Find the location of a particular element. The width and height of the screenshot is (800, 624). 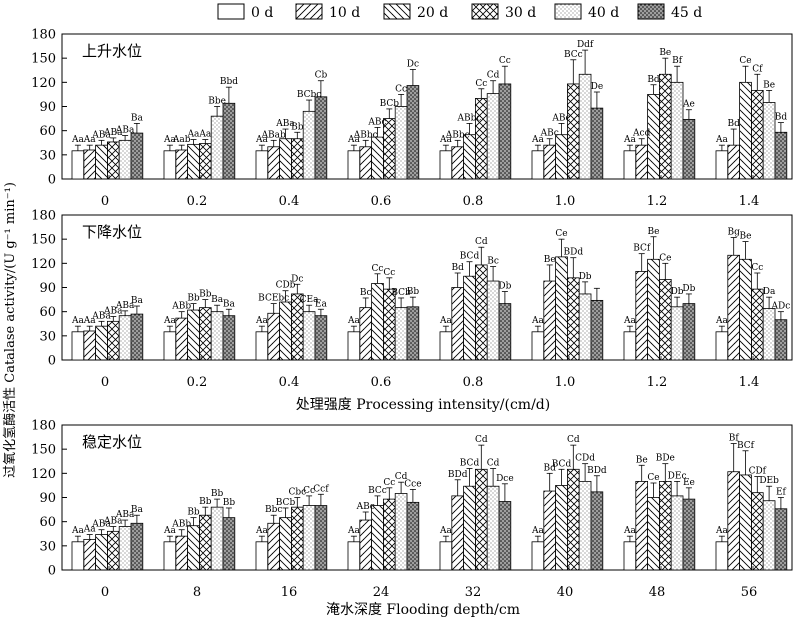

data-label: ABbc is located at coordinates (365, 135).